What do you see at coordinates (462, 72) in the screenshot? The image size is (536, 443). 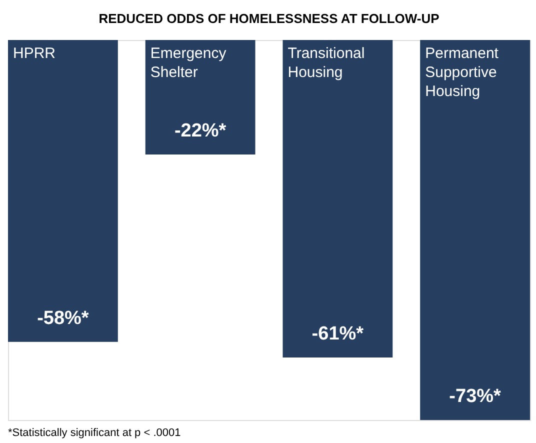 I see `x-tick-label: Permanent Supportive Housing` at bounding box center [462, 72].